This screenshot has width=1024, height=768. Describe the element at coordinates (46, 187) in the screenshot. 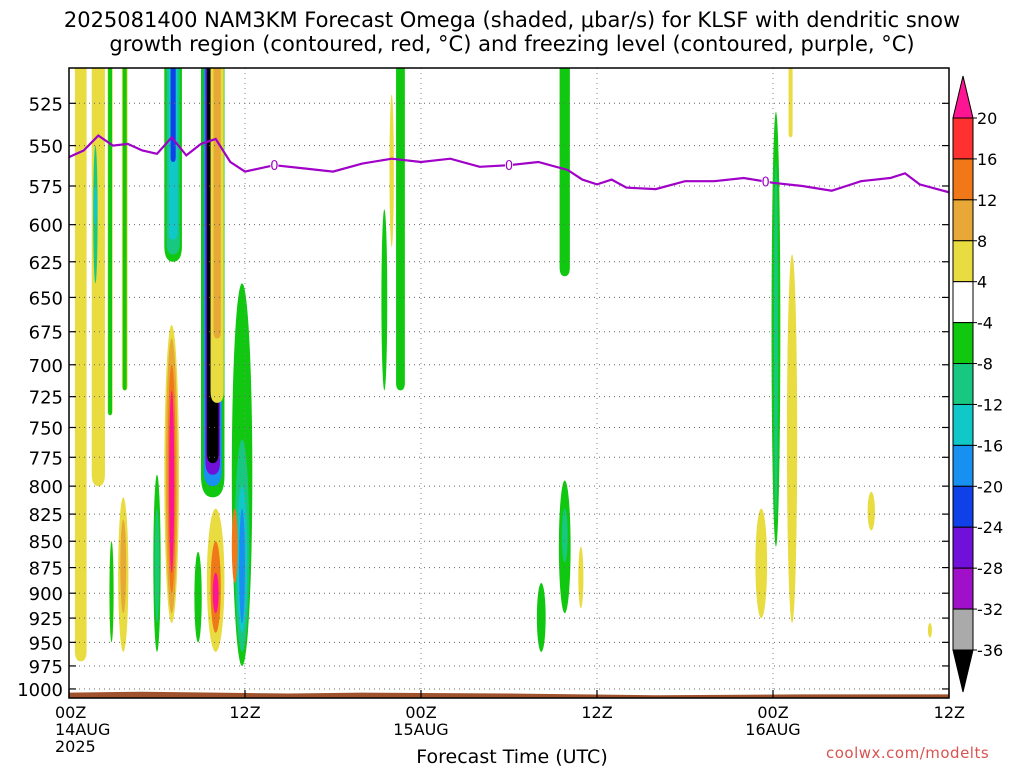

I see `y-tick-label: 575` at that location.